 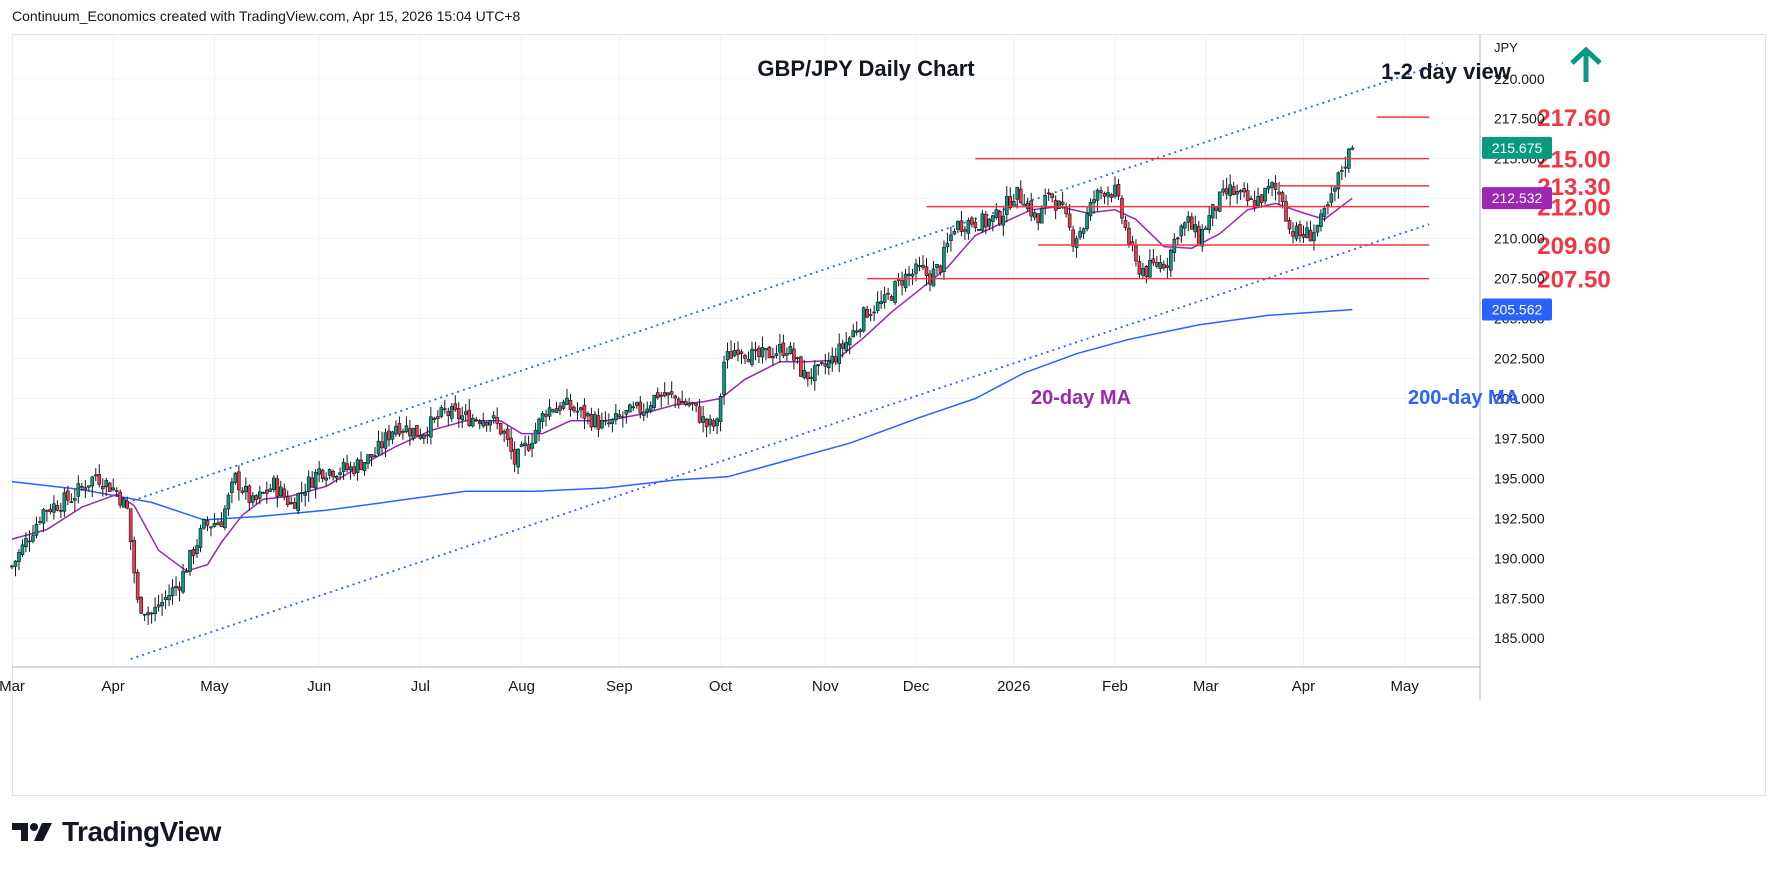 I want to click on x-tick-label: May, so click(x=214, y=686).